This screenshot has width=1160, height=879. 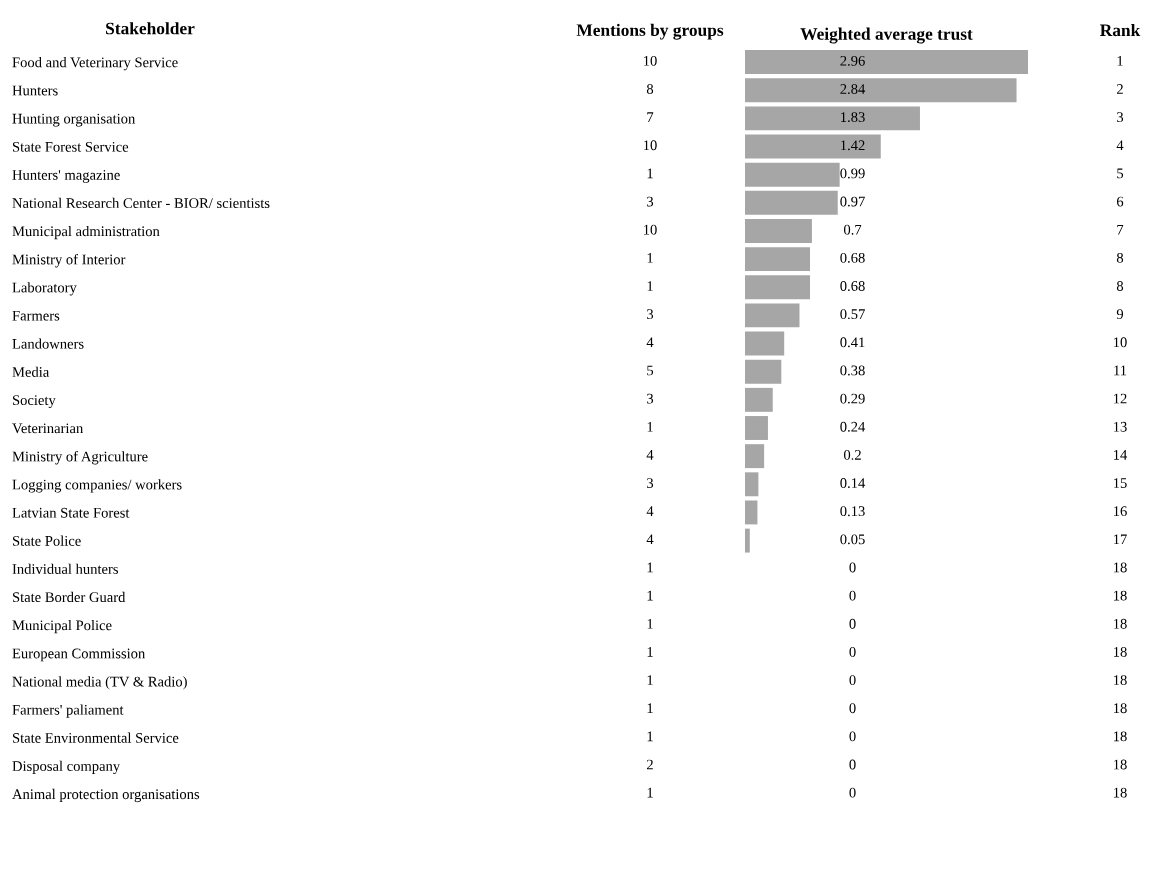 I want to click on data-label: 2.96, so click(x=852, y=60).